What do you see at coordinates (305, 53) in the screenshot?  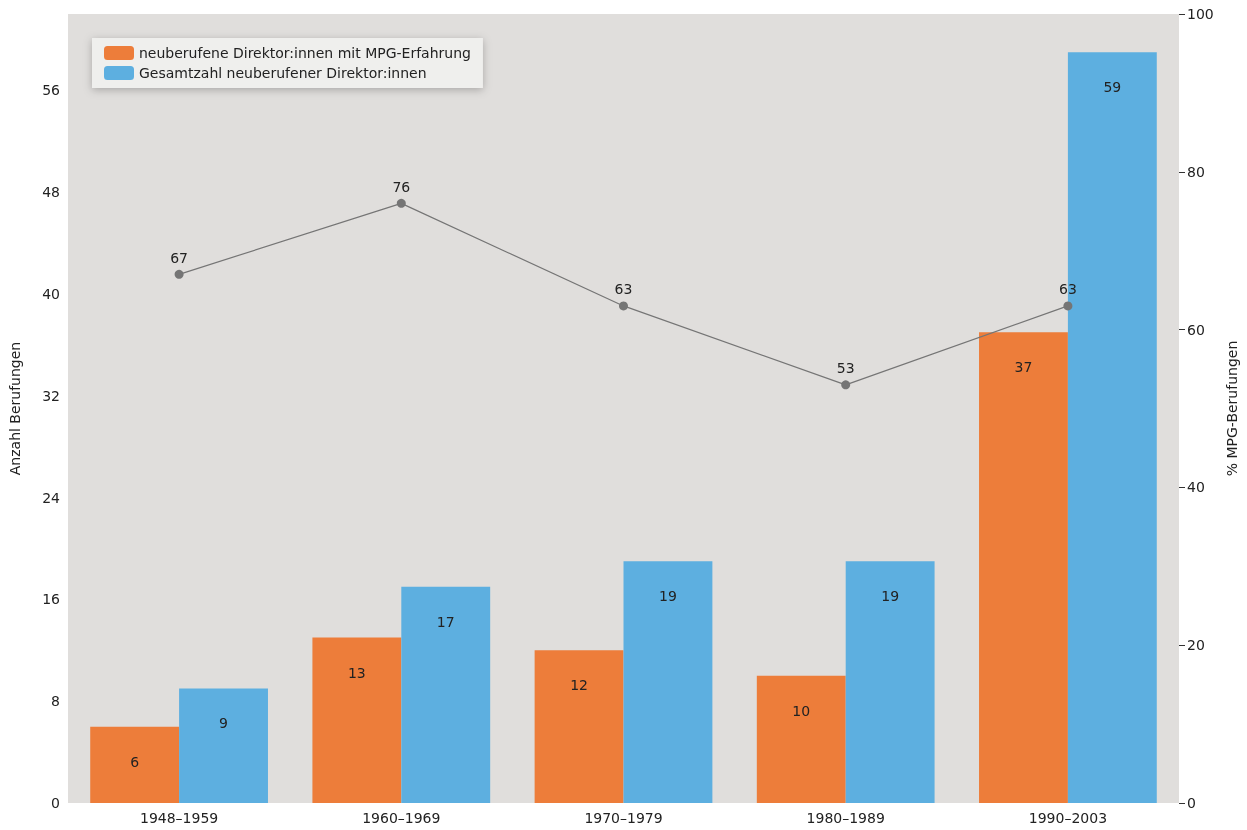 I see `legend-label: neuberufene Direktor:innen mit MPG-Erfahrung` at bounding box center [305, 53].